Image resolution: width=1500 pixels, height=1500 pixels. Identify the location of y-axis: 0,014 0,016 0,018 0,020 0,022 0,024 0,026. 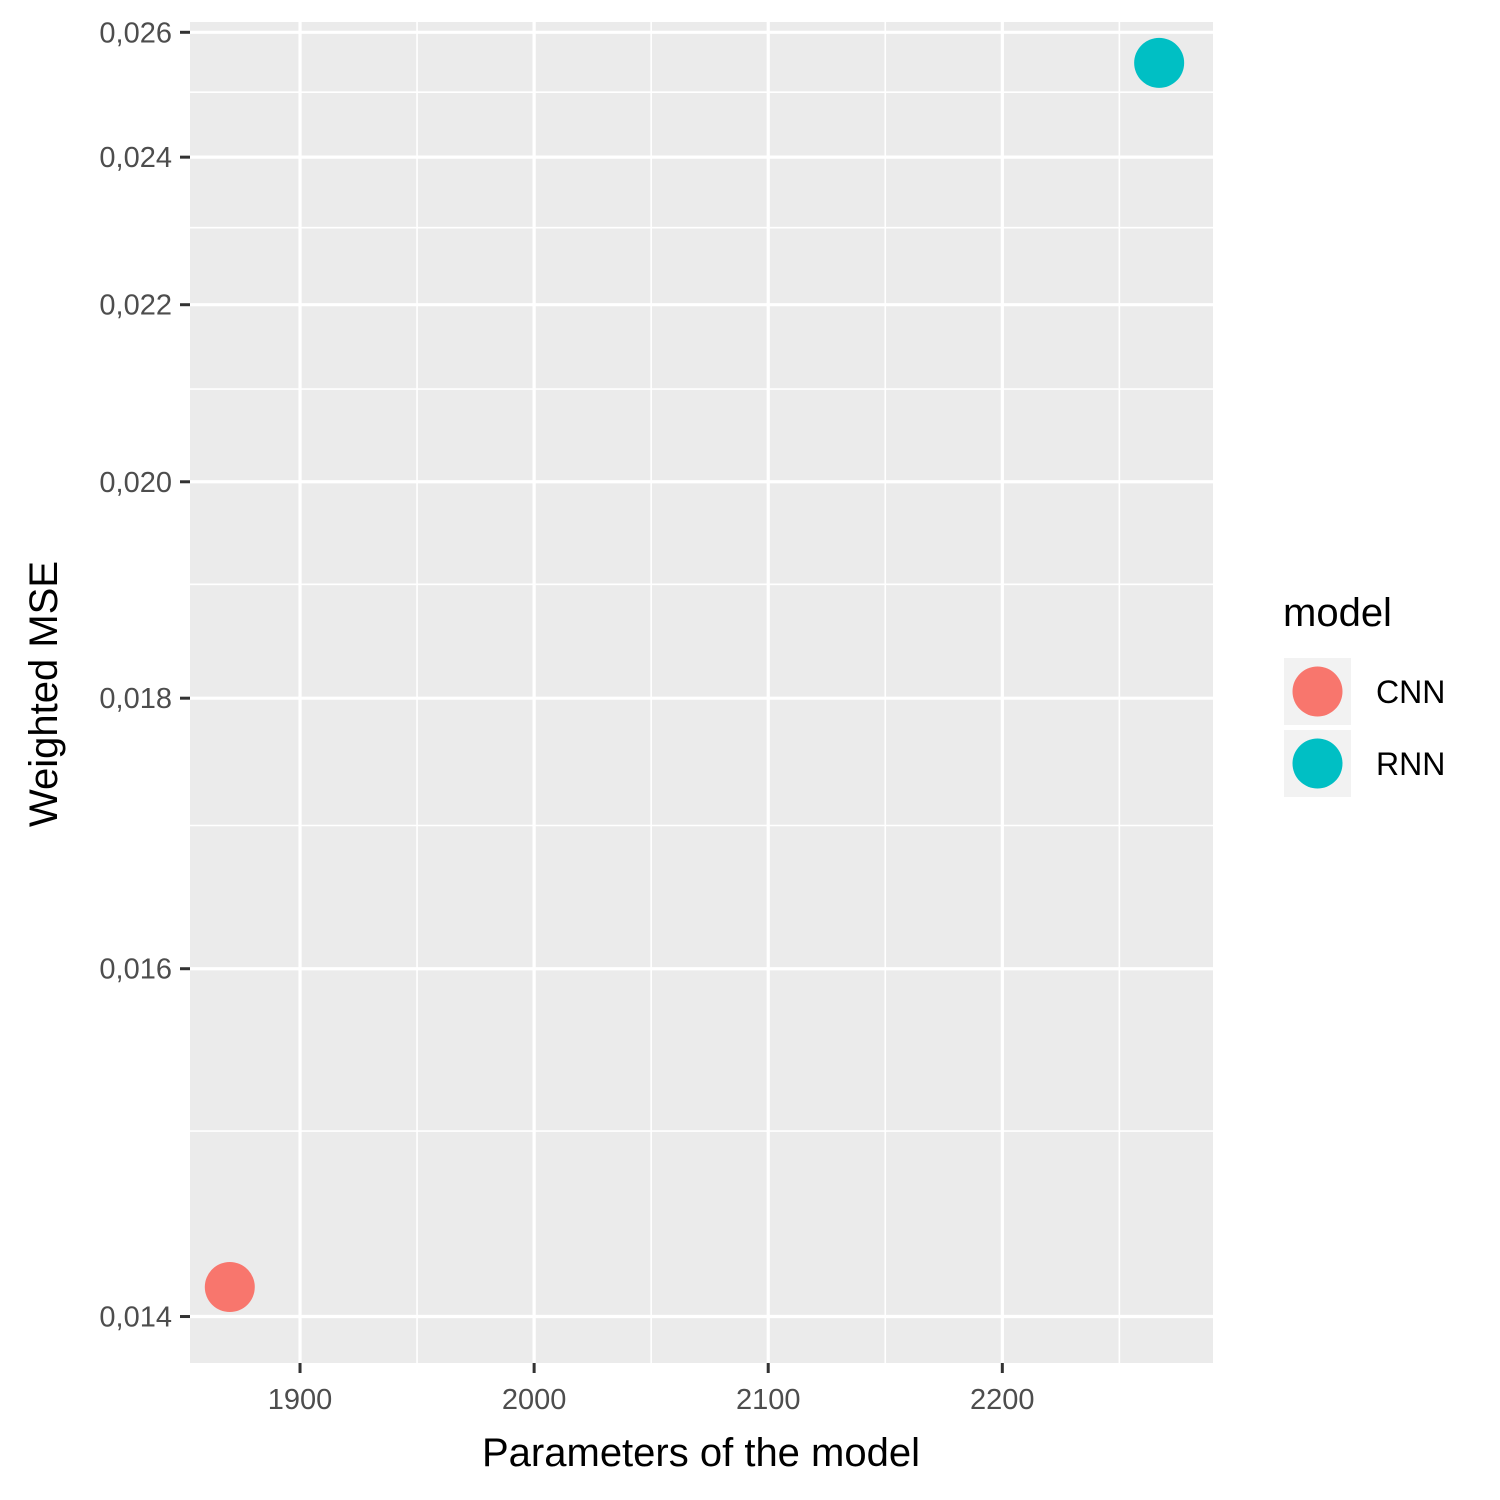
(144, 675).